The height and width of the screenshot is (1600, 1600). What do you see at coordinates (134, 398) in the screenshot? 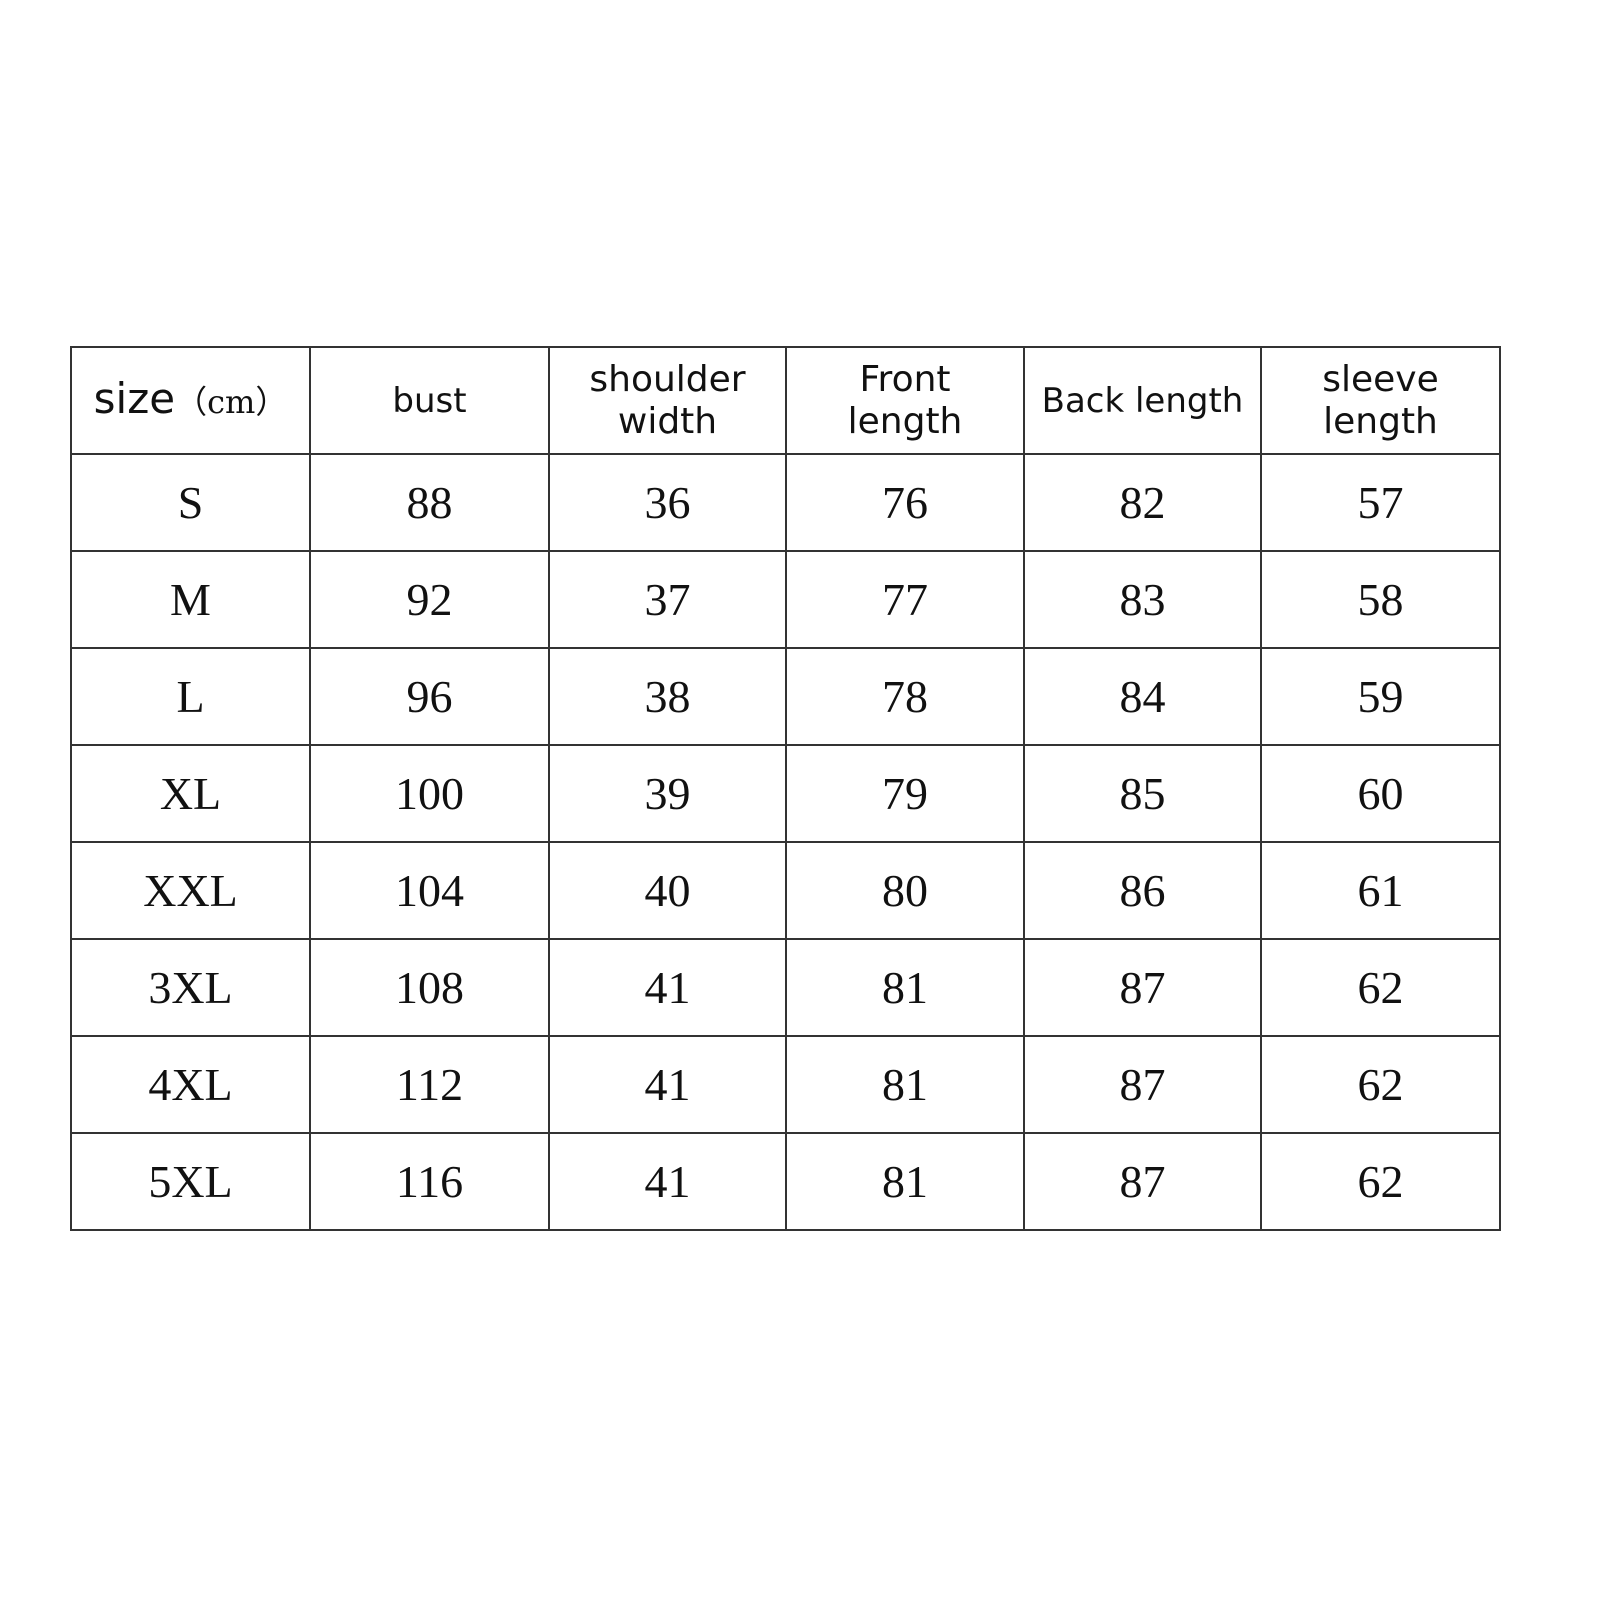
I see `header-size-label: size` at bounding box center [134, 398].